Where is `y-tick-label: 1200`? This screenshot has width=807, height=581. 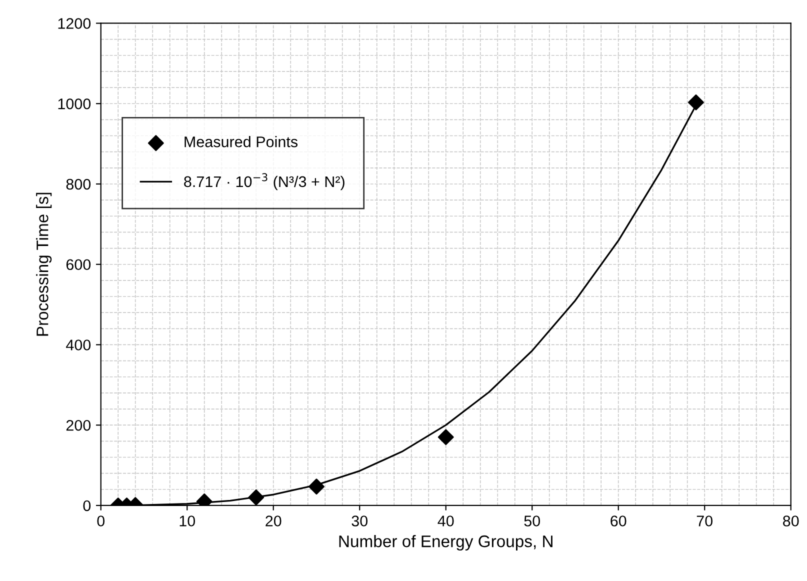 y-tick-label: 1200 is located at coordinates (74, 23).